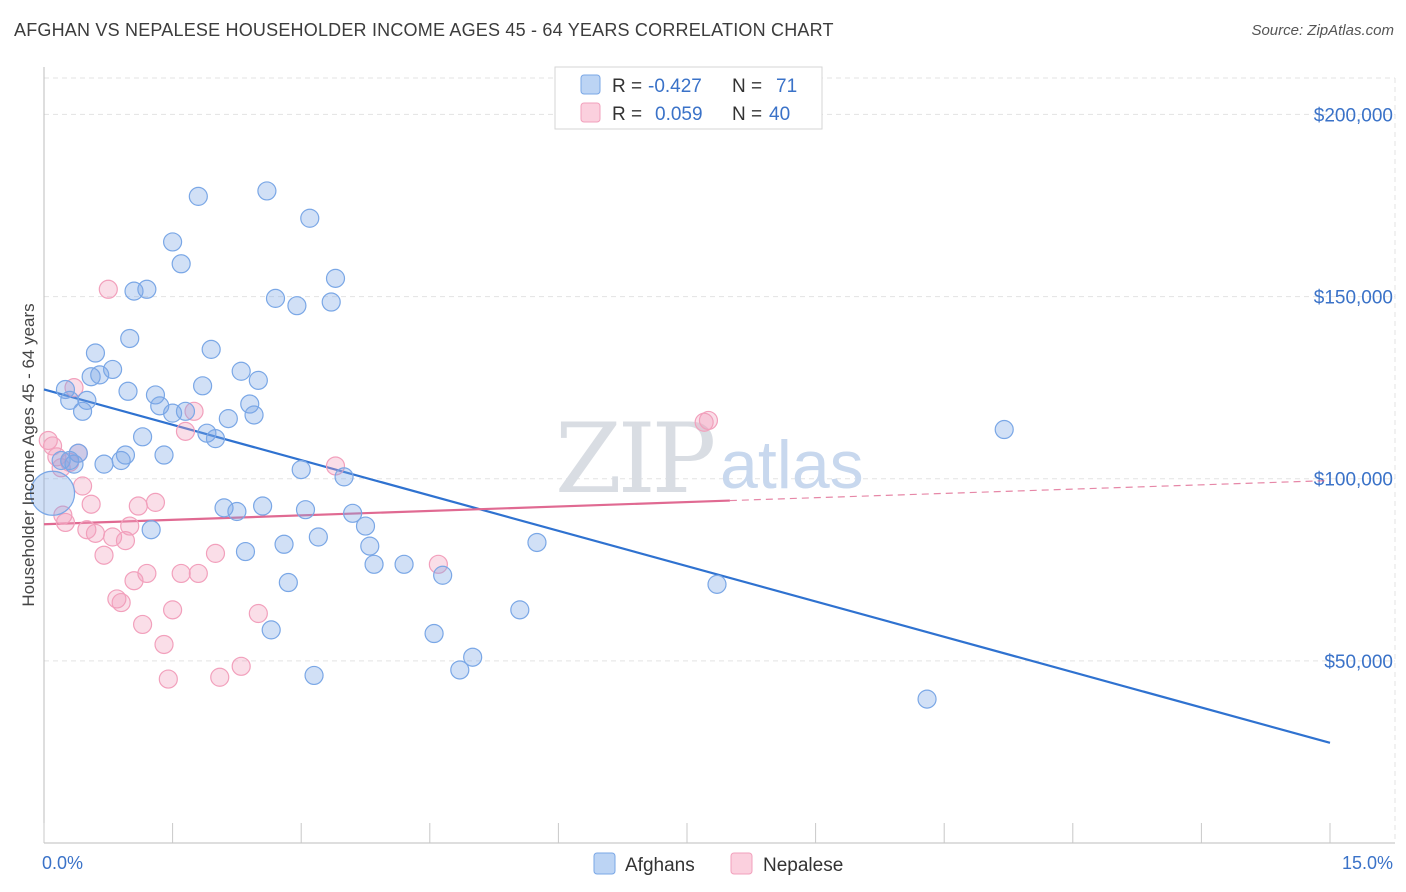 The width and height of the screenshot is (1406, 892). I want to click on correlation-legend: R = -0.427 N = 71 R = 0.059 N = 40, so click(688, 98).